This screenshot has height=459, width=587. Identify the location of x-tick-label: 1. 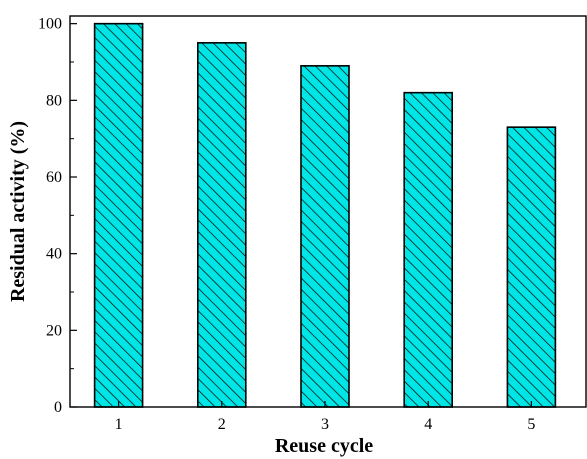
(119, 424).